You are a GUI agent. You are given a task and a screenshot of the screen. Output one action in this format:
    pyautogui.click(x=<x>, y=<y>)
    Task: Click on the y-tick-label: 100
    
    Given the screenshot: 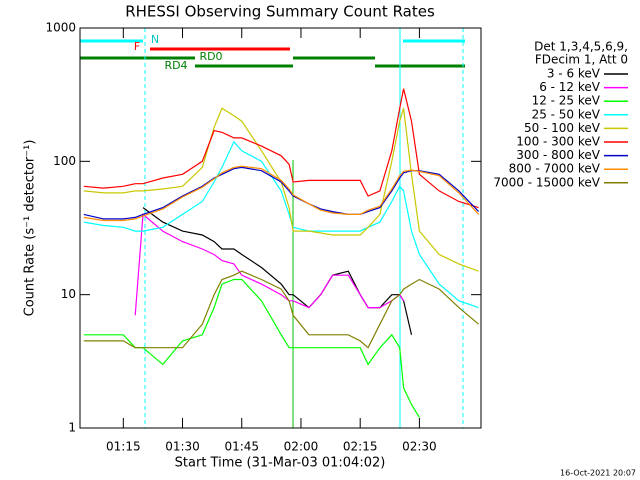 What is the action you would take?
    pyautogui.click(x=64, y=161)
    